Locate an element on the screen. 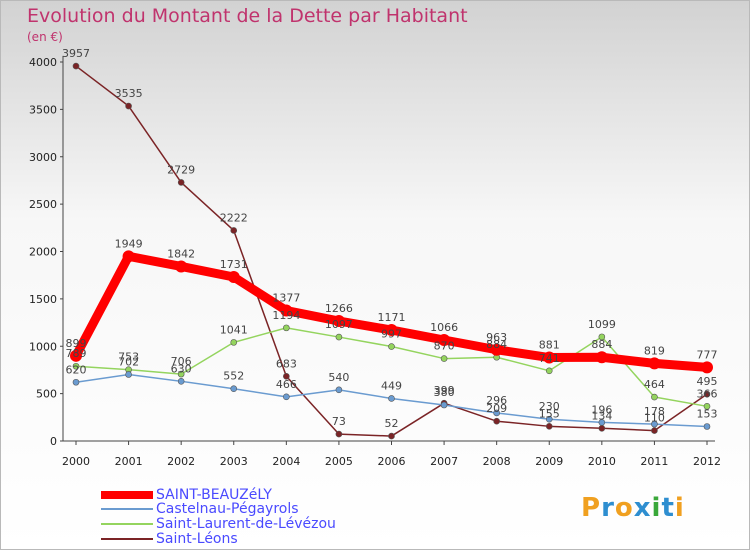  data-label: 464 is located at coordinates (654, 384).